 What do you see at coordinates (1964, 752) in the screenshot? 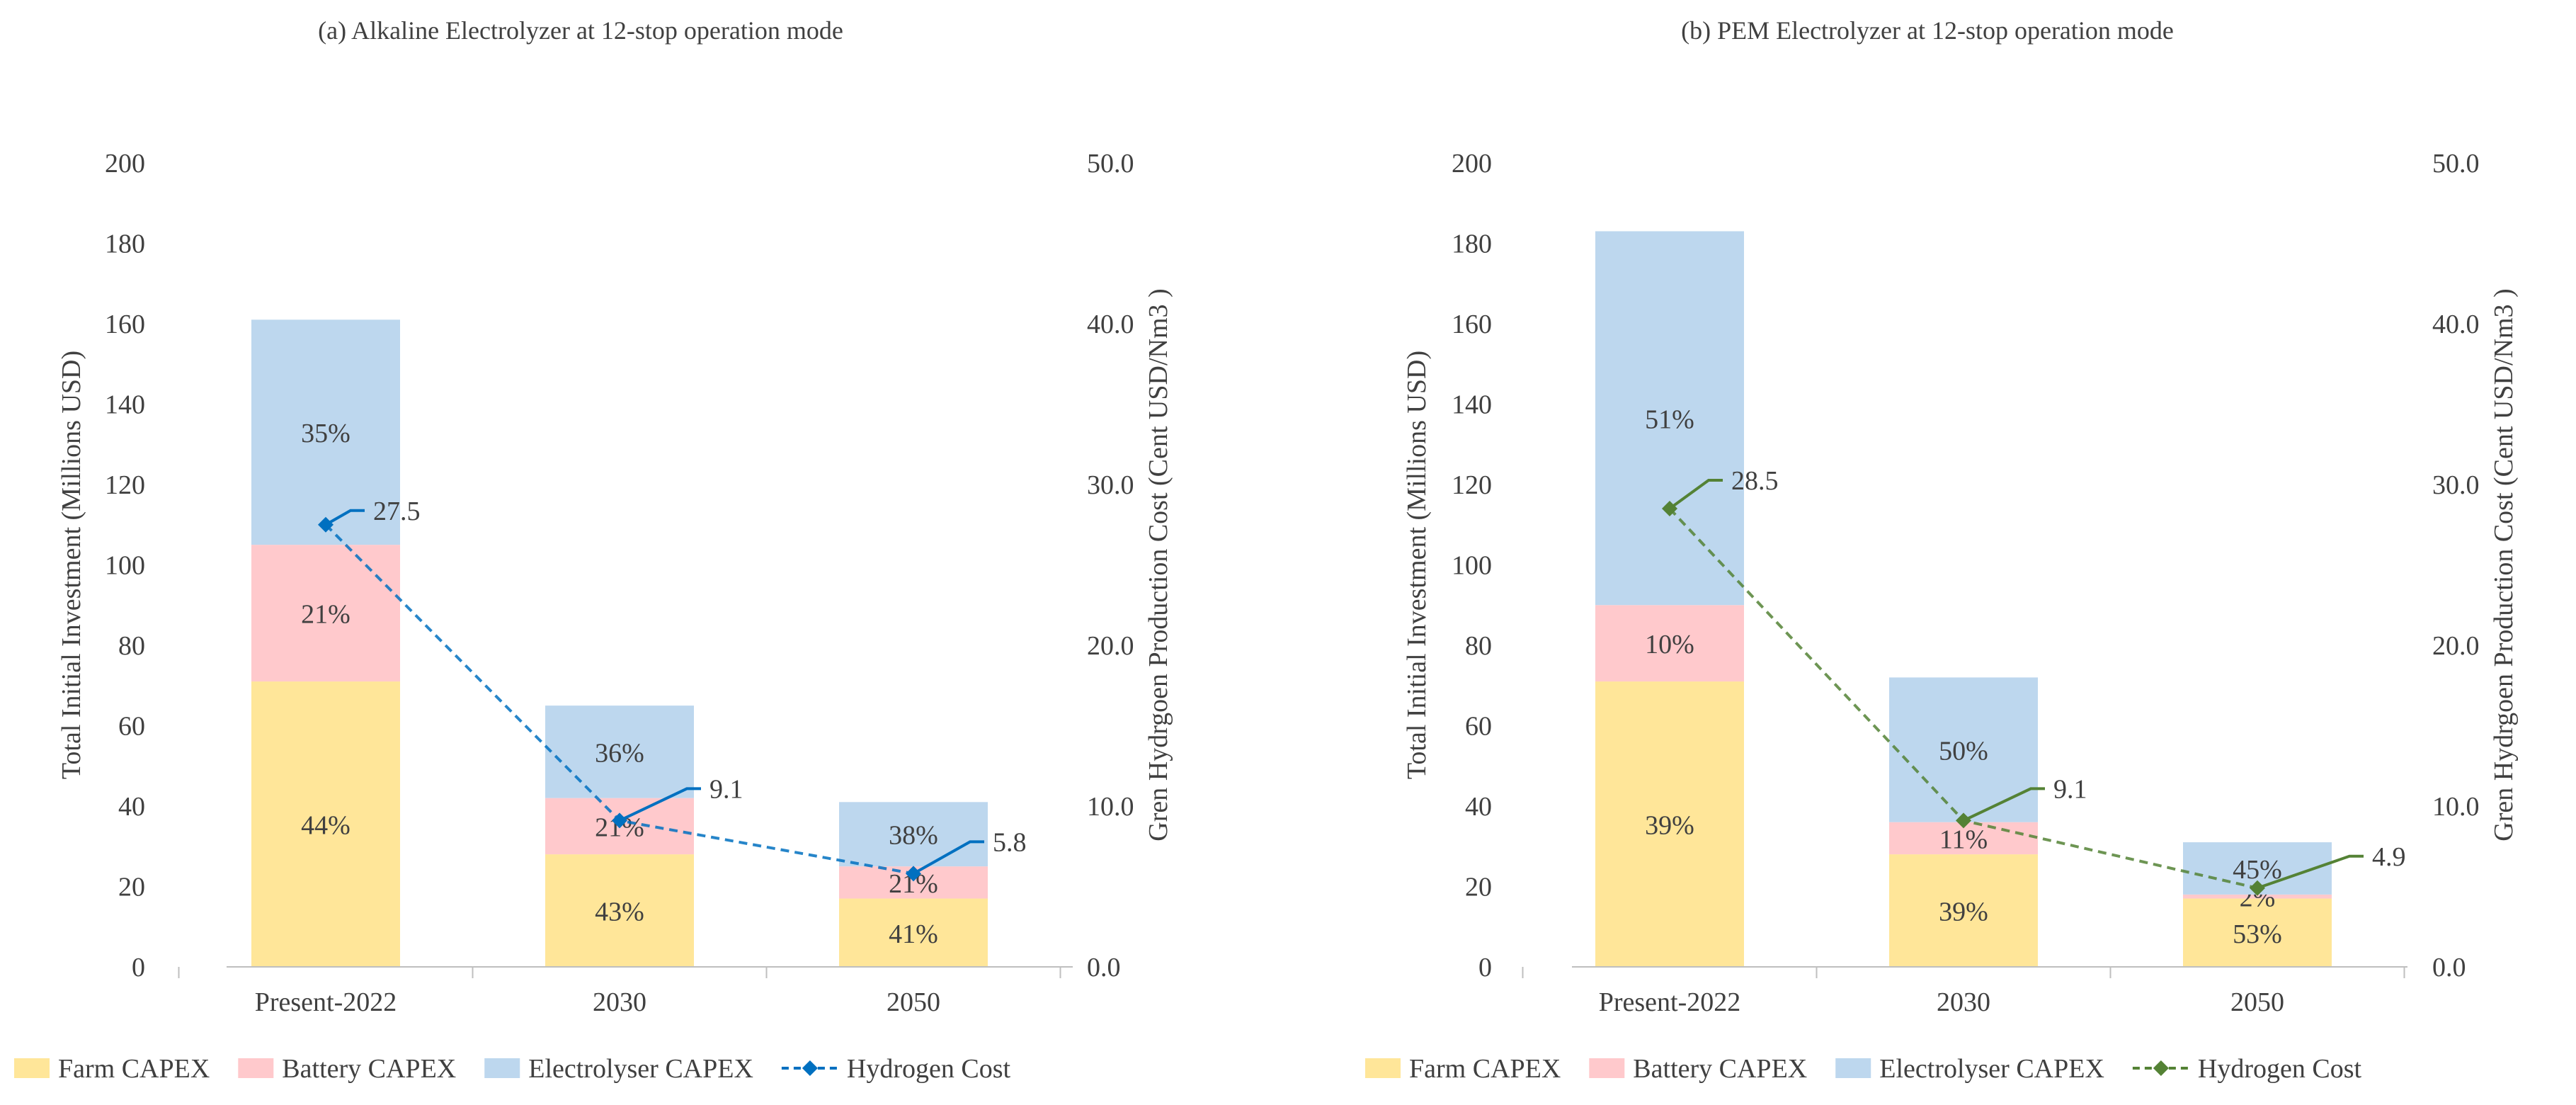
I see `bar-percent-label: 50%` at bounding box center [1964, 752].